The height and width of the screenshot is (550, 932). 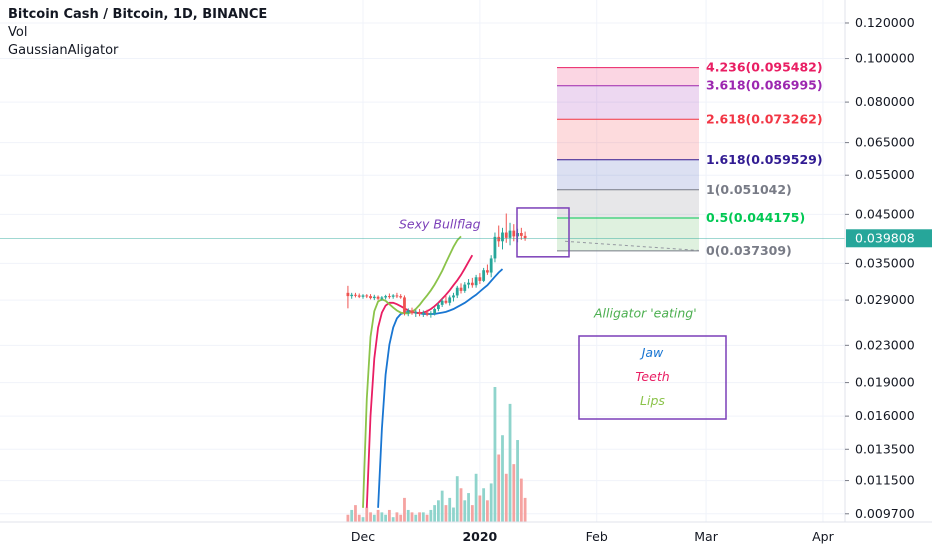 What do you see at coordinates (597, 536) in the screenshot?
I see `time-tick-label: Feb` at bounding box center [597, 536].